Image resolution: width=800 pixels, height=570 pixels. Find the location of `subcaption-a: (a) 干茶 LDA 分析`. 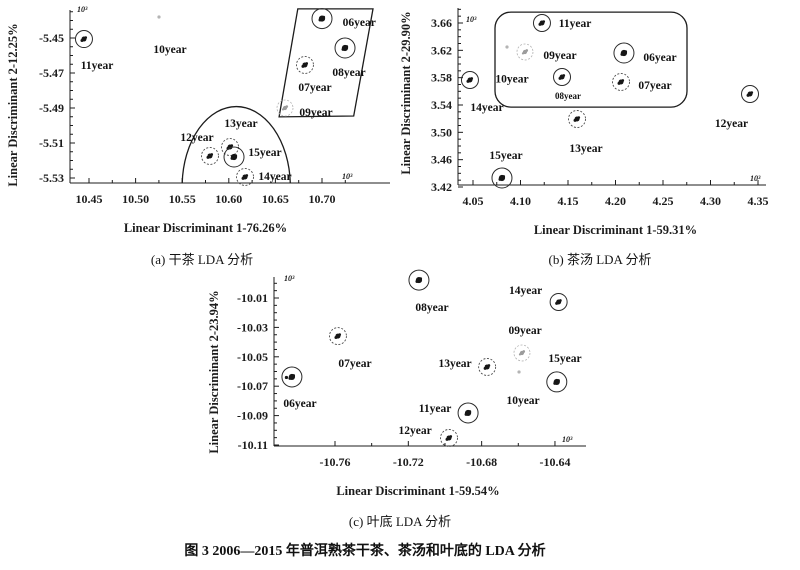

subcaption-a: (a) 干茶 LDA 分析 is located at coordinates (202, 259).